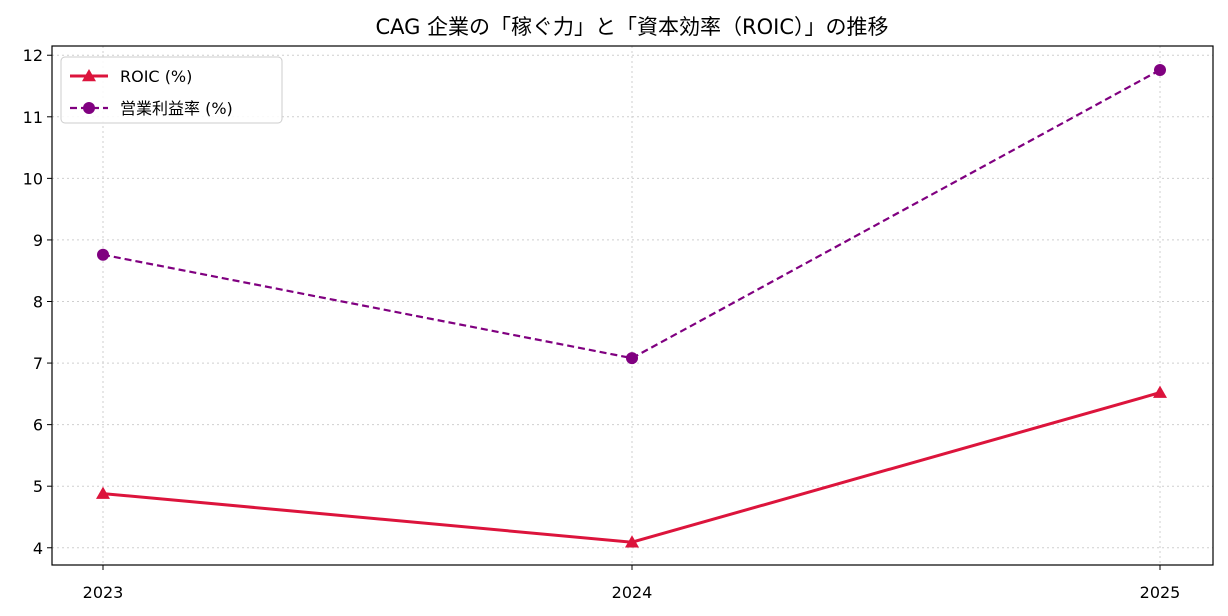 Image resolution: width=1228 pixels, height=616 pixels. Describe the element at coordinates (33, 117) in the screenshot. I see `y-tick-label: 11` at that location.